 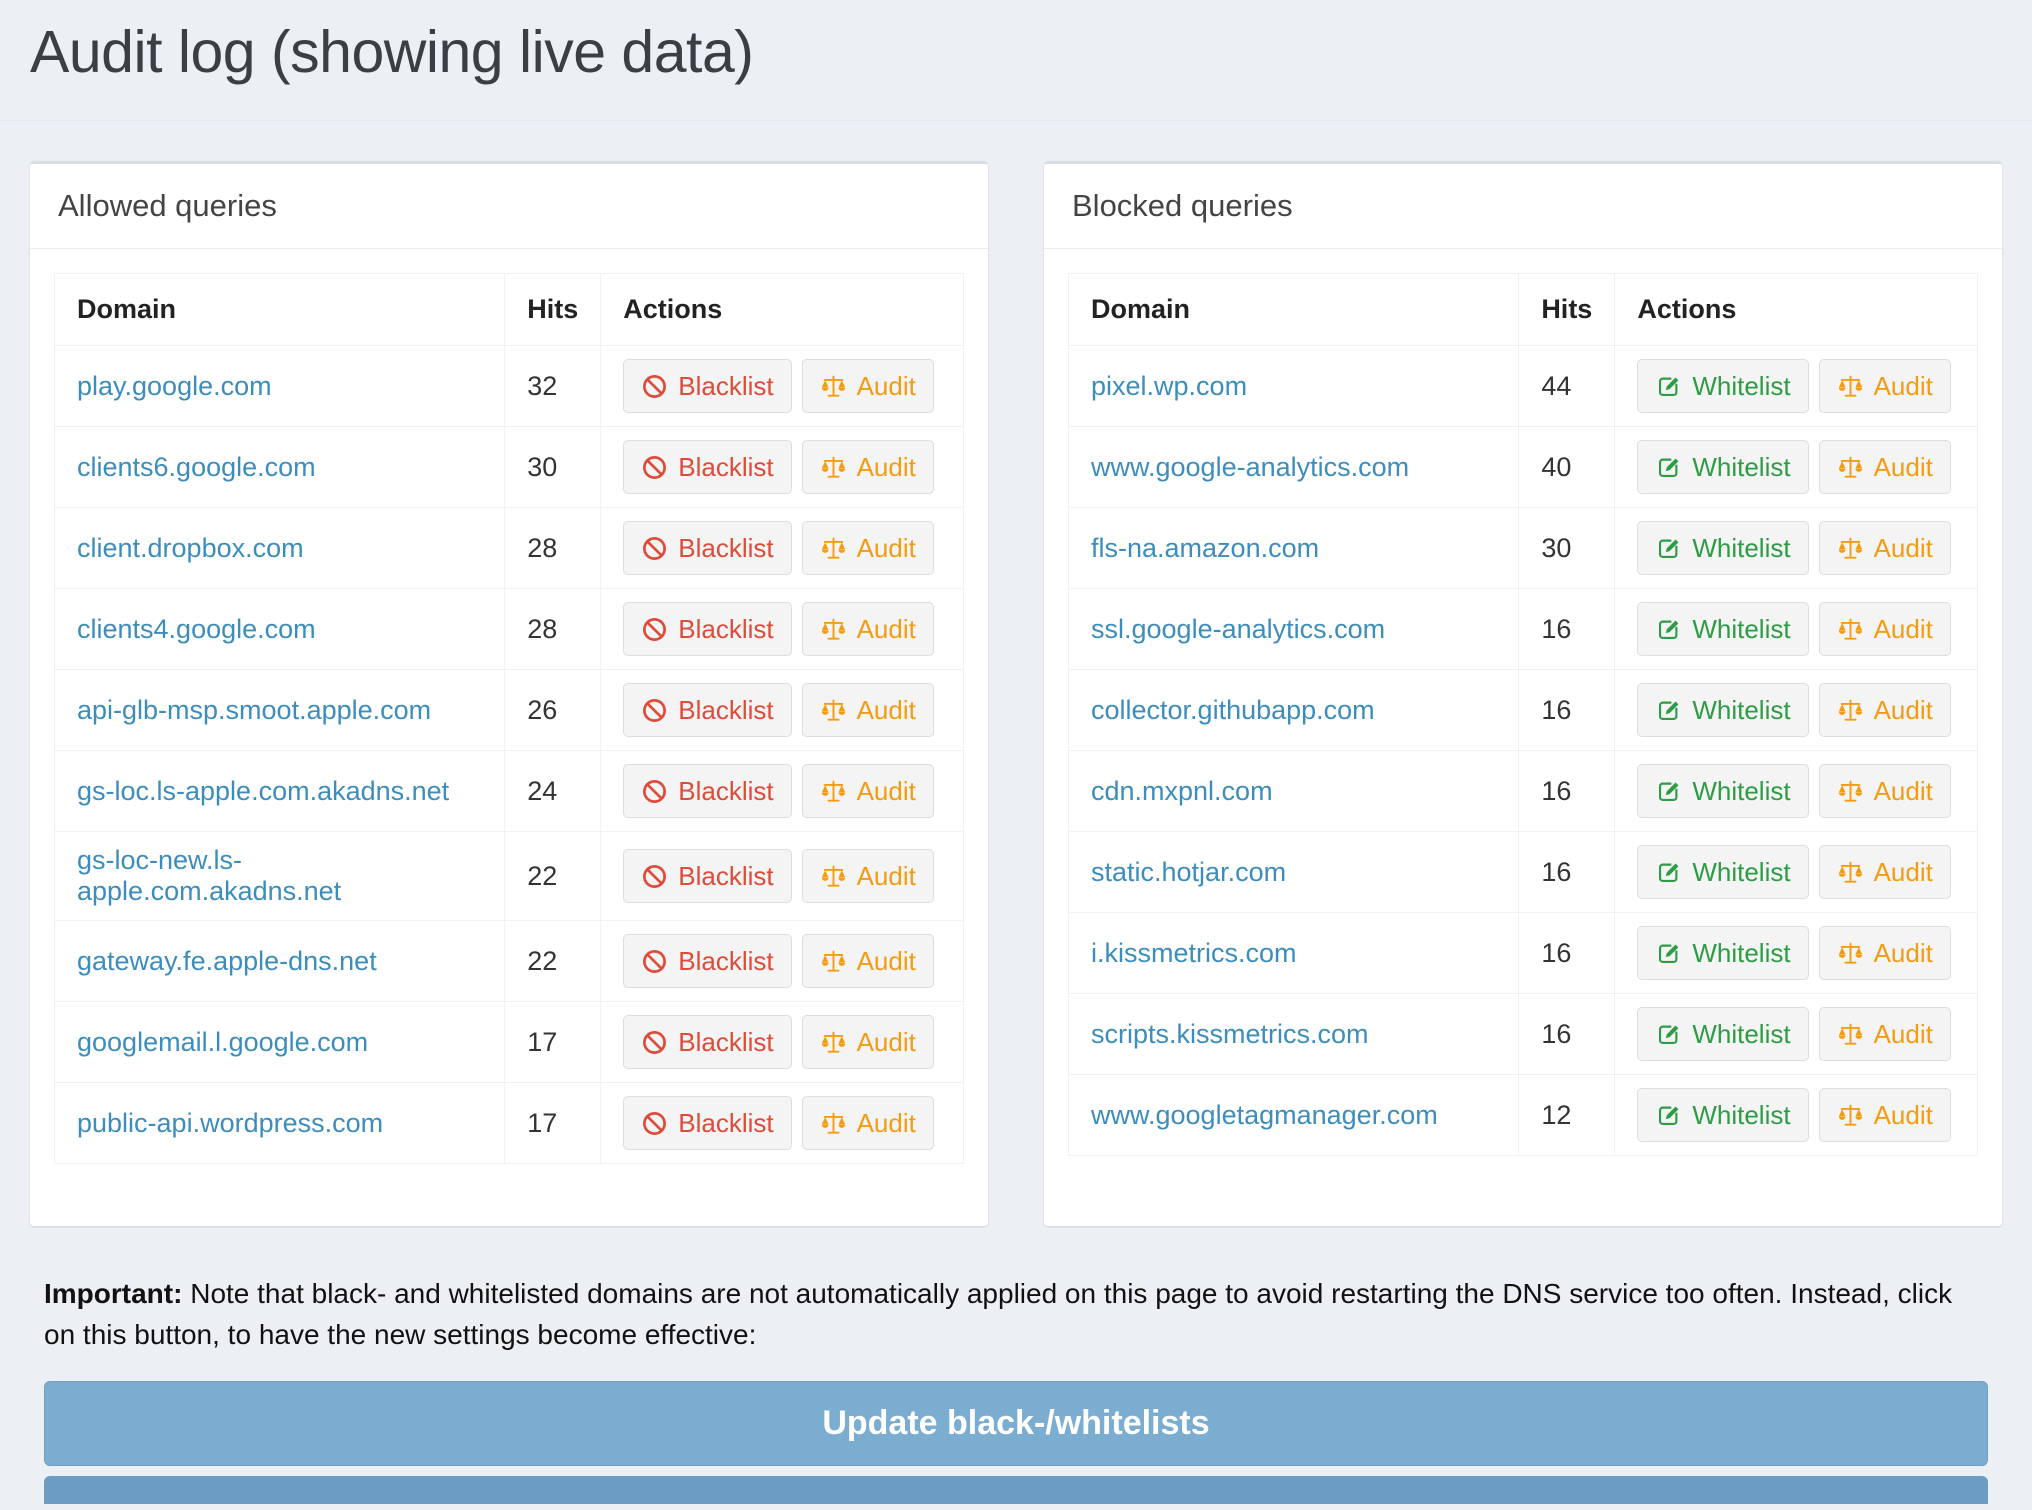 I want to click on table-row: gateway.fe.apple-dns.net 22 Blacklist Audit, so click(x=508, y=961).